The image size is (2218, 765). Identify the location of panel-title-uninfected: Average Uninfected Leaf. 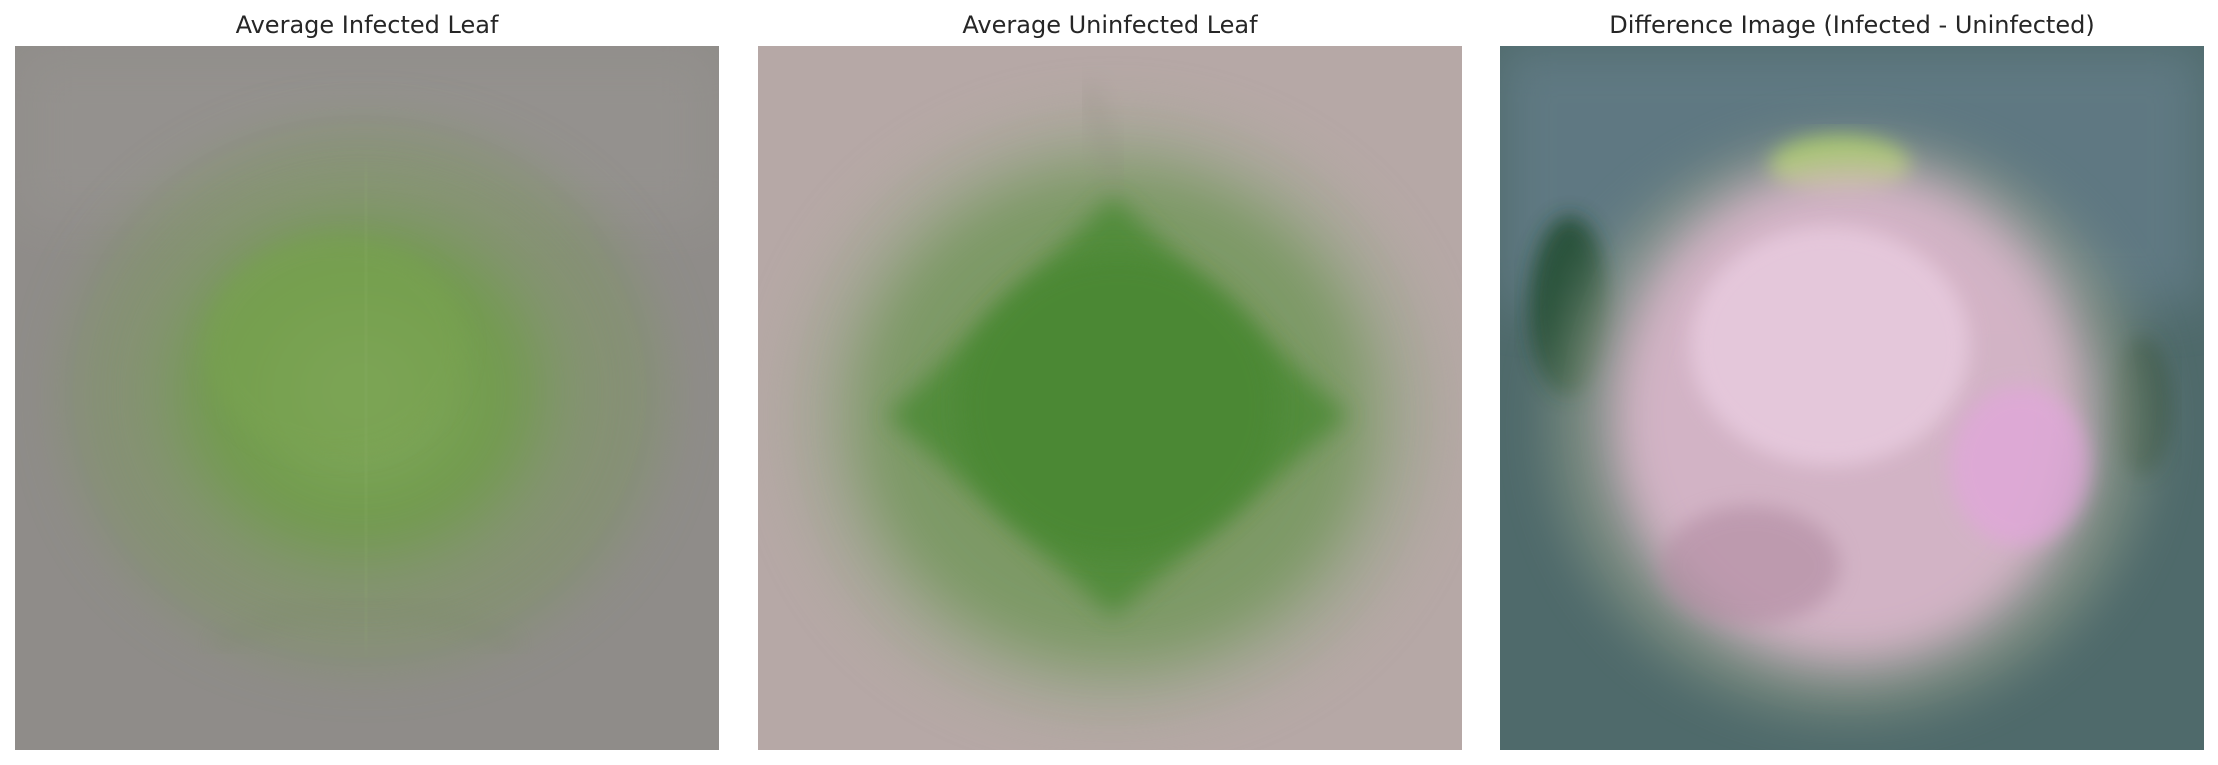
(1110, 25).